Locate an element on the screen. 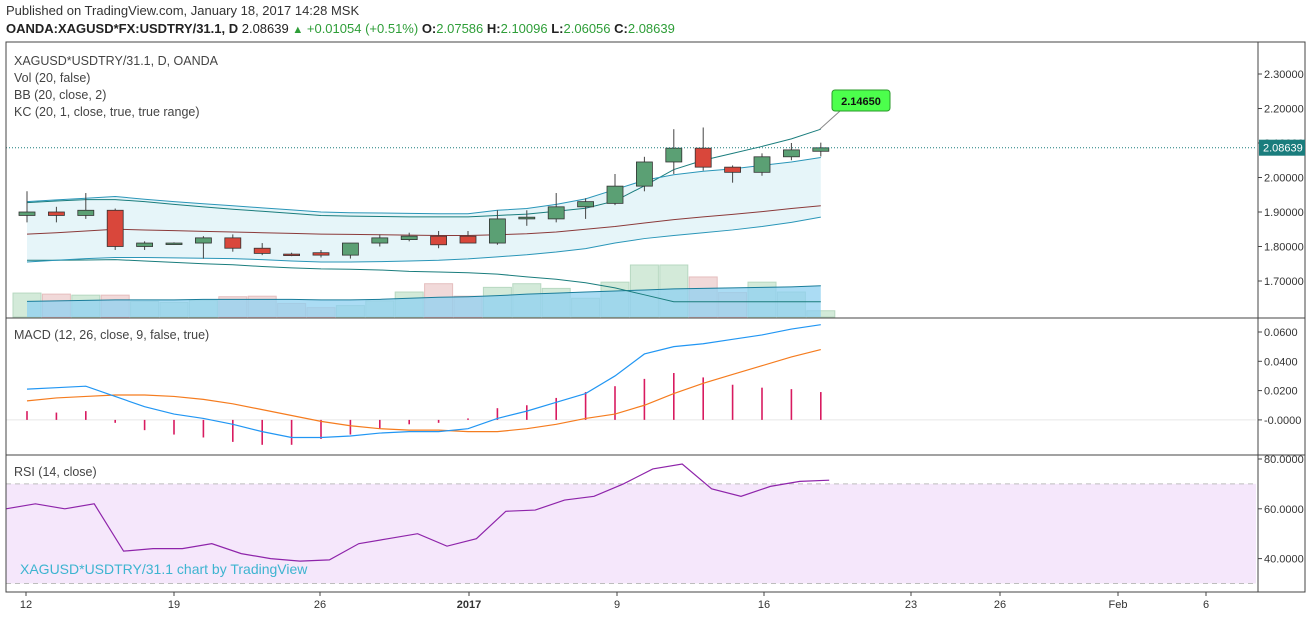  last-price-label-bg is located at coordinates (1282, 147).